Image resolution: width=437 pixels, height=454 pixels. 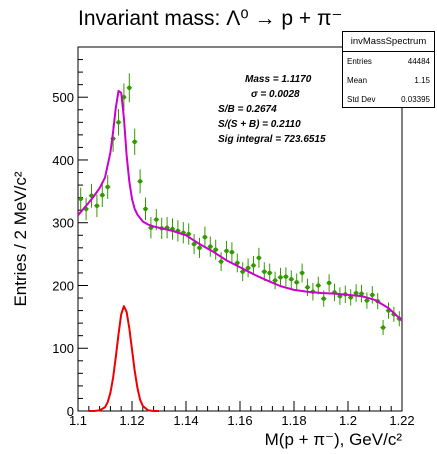 I want to click on x-tick-label: 1.2, so click(x=348, y=420).